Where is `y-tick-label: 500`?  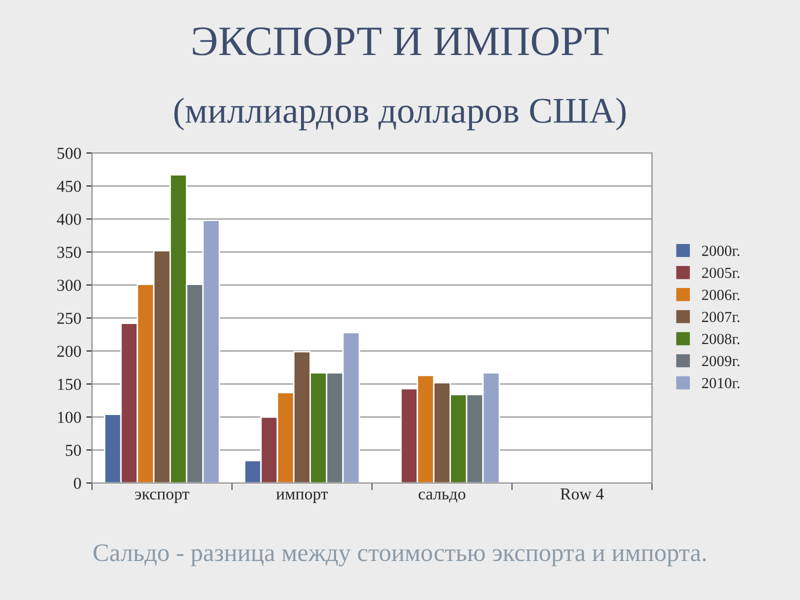
y-tick-label: 500 is located at coordinates (69, 153).